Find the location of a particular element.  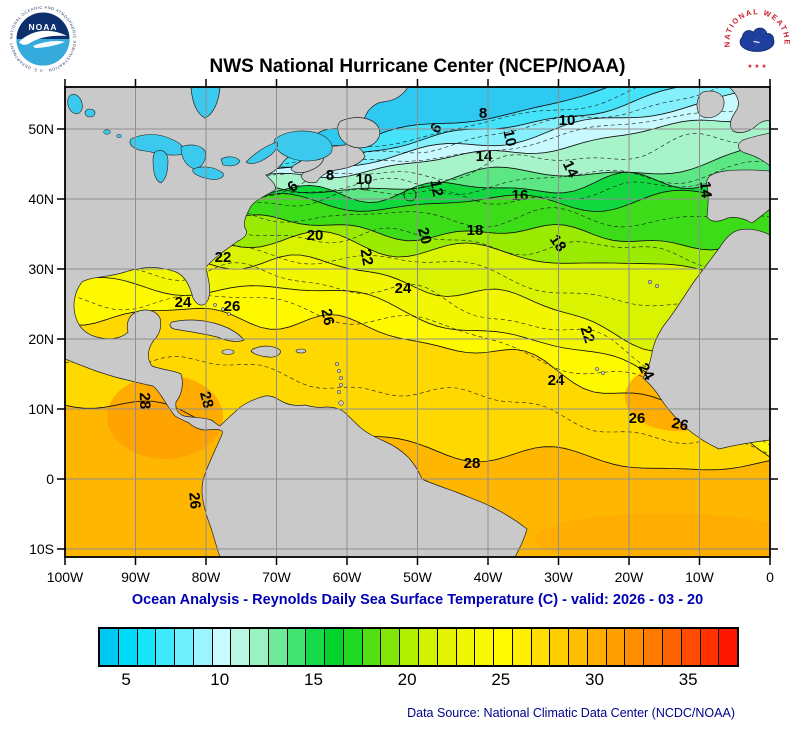

colorbar-tick-label: 15 is located at coordinates (313, 679).